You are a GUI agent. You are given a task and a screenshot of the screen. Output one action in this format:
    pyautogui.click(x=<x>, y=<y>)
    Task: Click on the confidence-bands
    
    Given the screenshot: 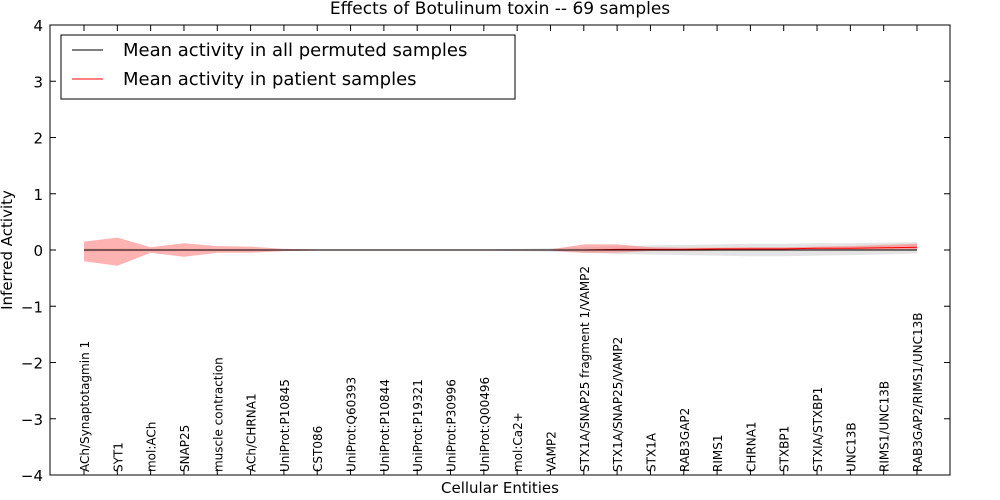 What is the action you would take?
    pyautogui.click(x=500, y=251)
    